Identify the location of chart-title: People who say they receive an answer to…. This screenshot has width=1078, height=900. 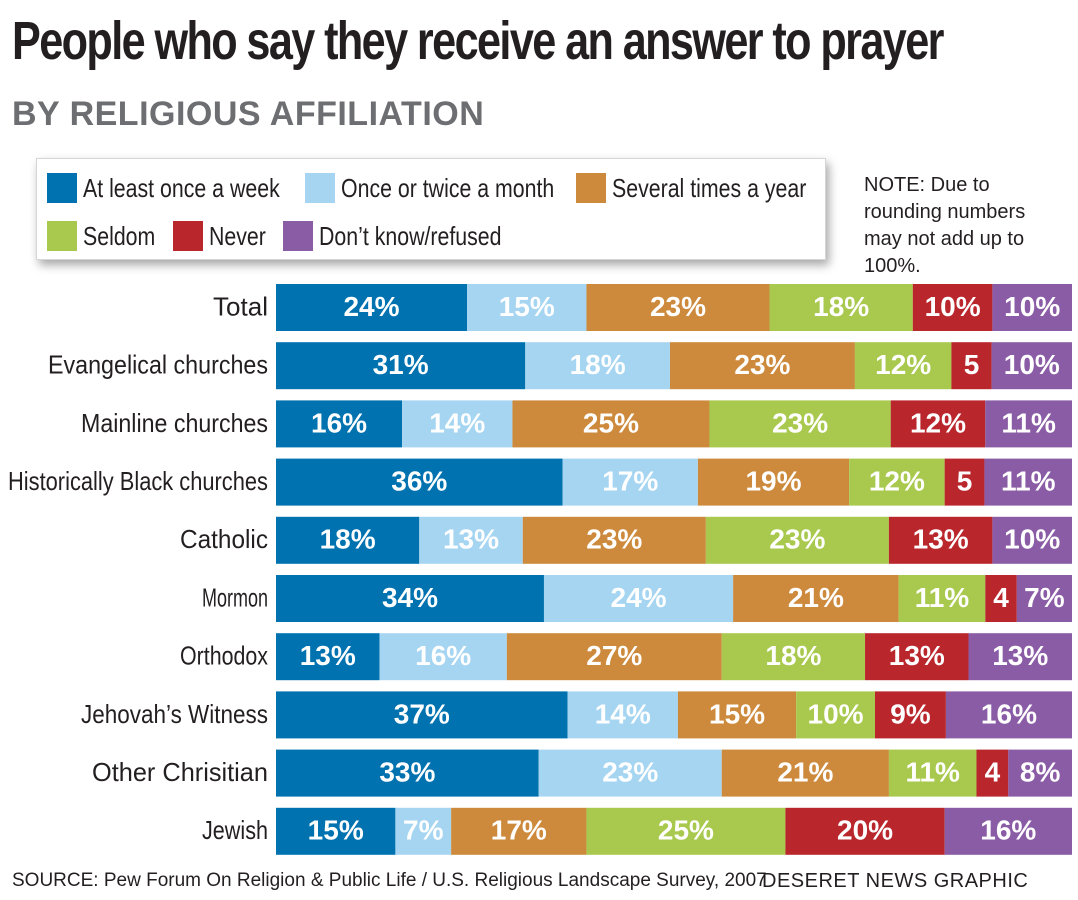
(478, 41).